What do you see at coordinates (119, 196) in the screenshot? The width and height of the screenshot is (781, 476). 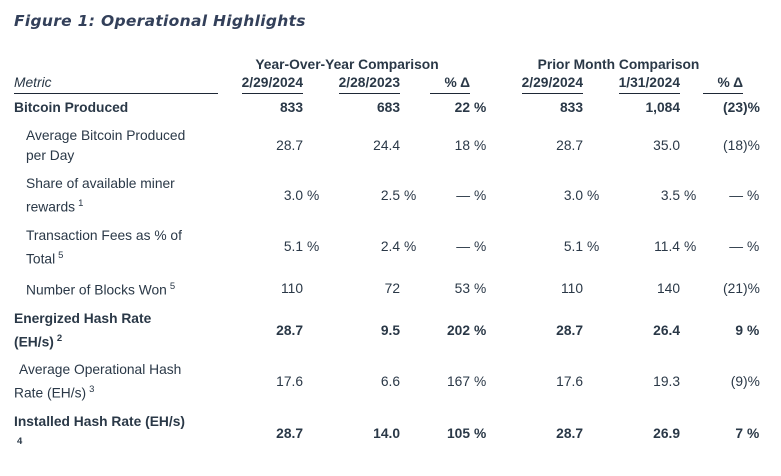 I see `metric-label: Share of available miner rewards 1` at bounding box center [119, 196].